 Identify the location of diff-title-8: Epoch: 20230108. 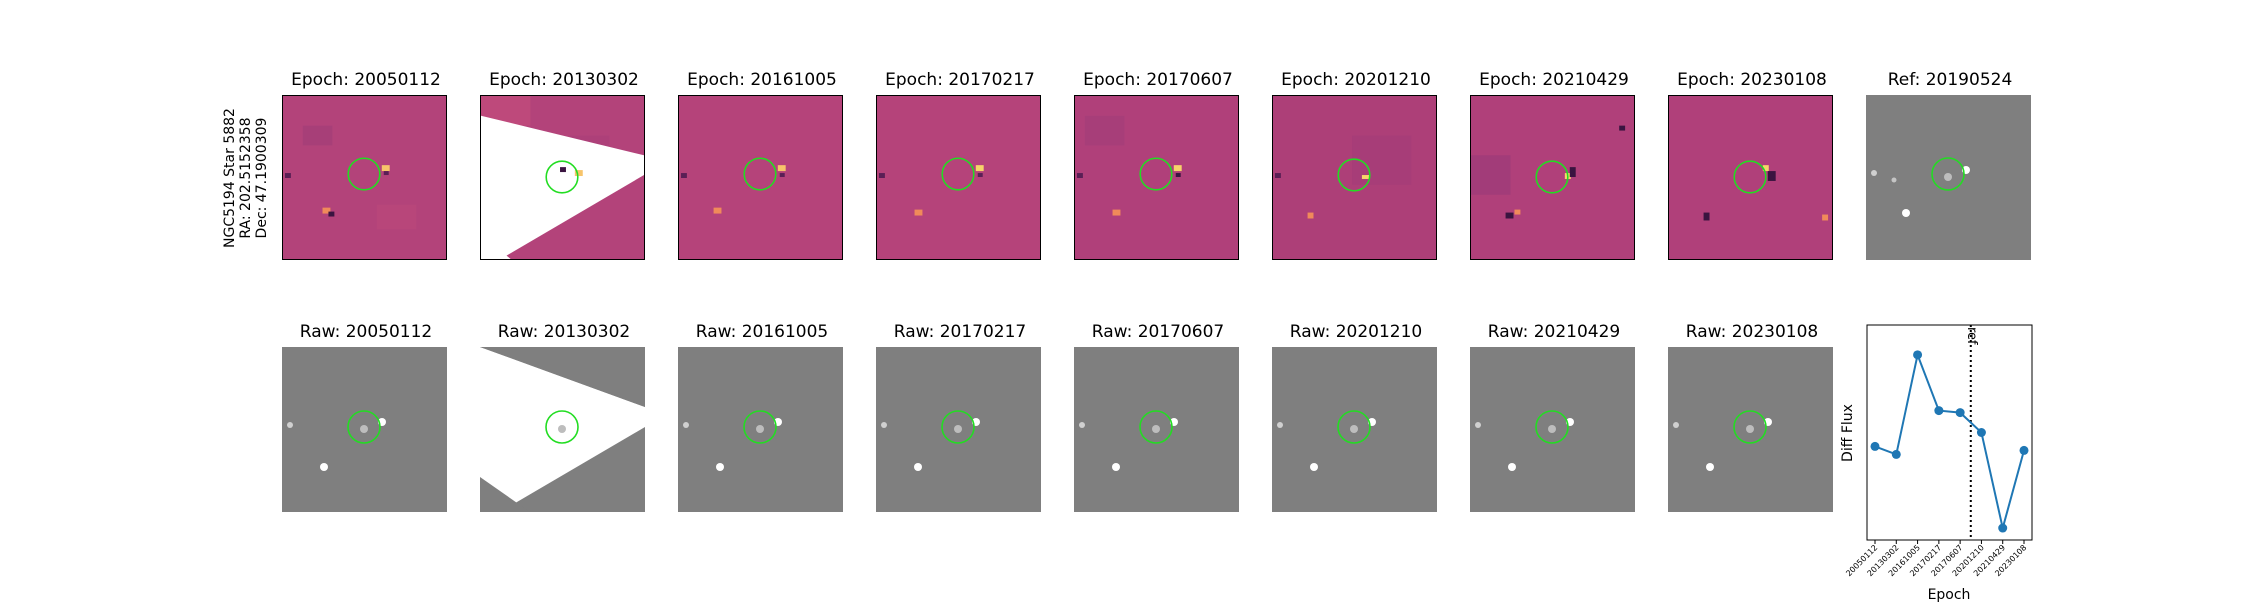
(1752, 80).